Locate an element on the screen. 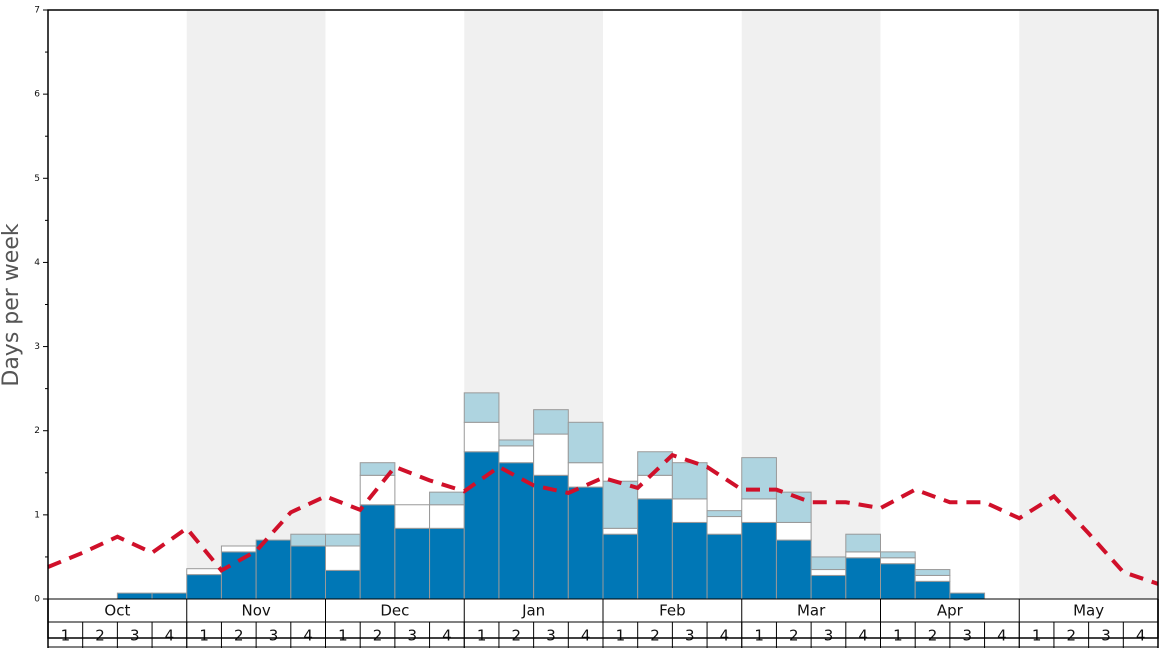 The height and width of the screenshot is (648, 1168). y-tick-label: 1 is located at coordinates (37, 515).